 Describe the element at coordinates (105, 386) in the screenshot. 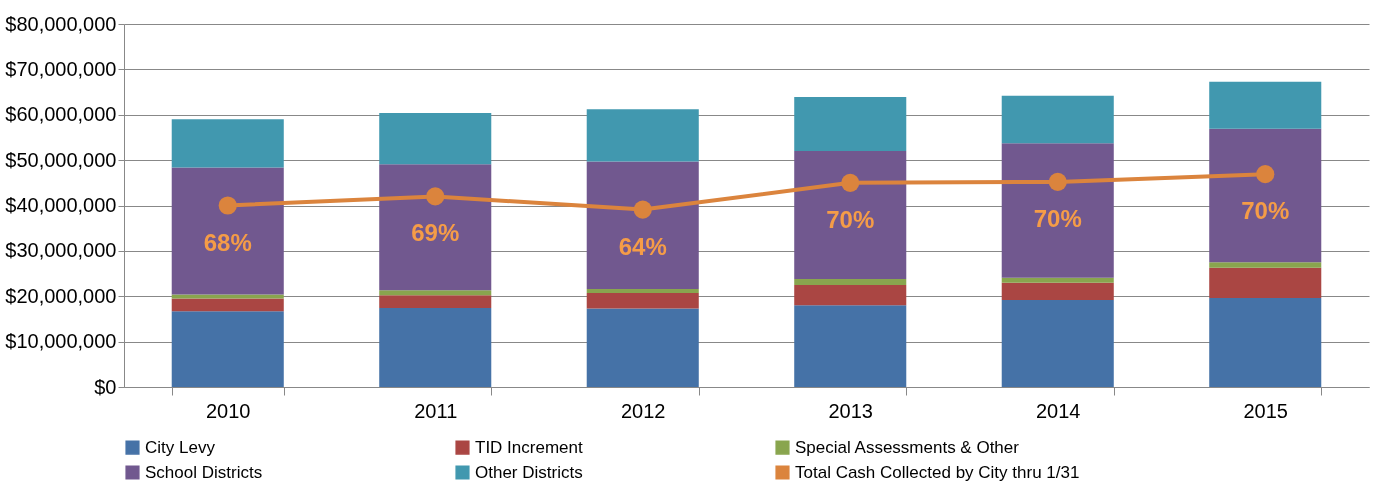

I see `y-tick-label: $0` at that location.